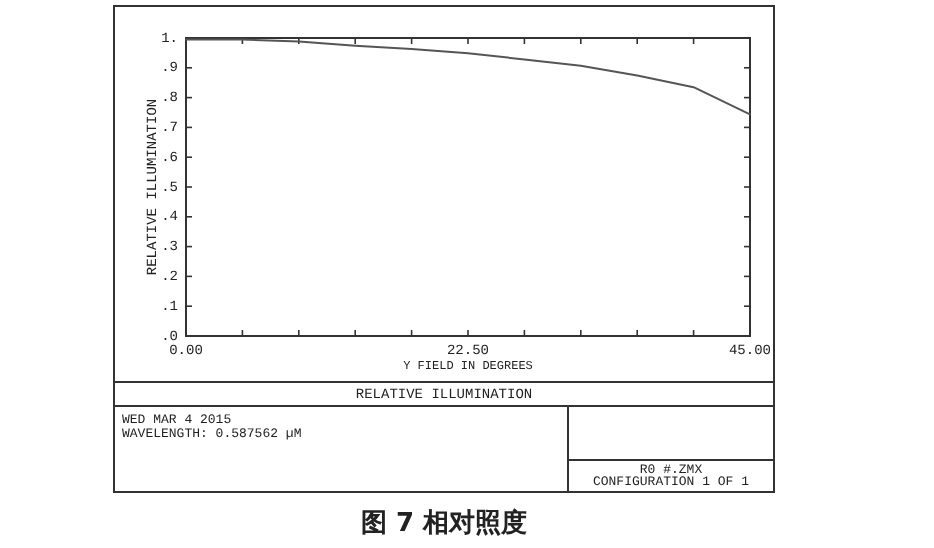 This screenshot has height=548, width=934. I want to click on line-series, so click(468, 77).